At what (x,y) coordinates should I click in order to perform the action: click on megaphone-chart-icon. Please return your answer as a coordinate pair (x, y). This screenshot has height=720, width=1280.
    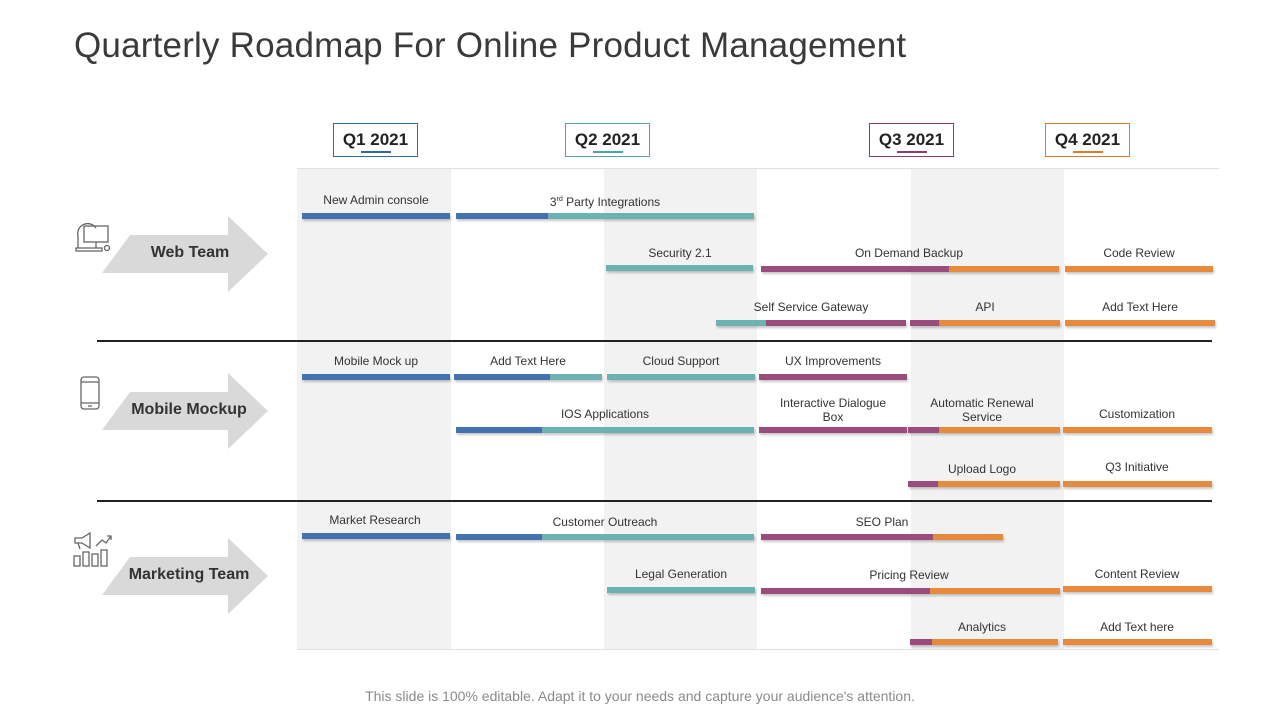
    Looking at the image, I should click on (92, 549).